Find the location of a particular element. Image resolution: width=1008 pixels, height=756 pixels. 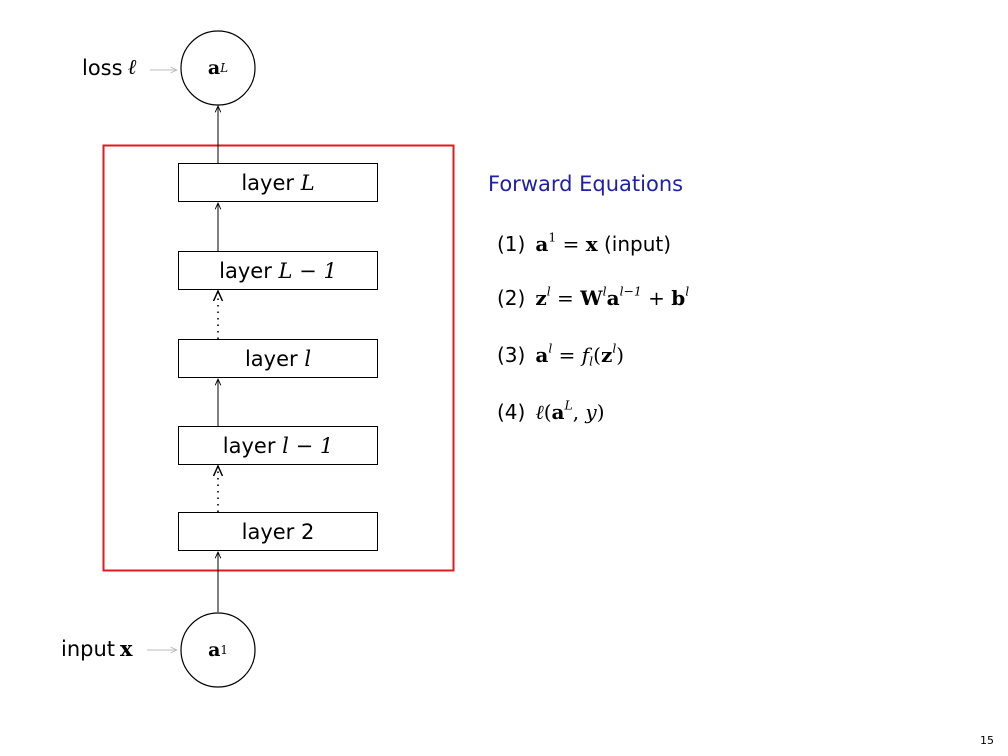

input-node is located at coordinates (218, 650).